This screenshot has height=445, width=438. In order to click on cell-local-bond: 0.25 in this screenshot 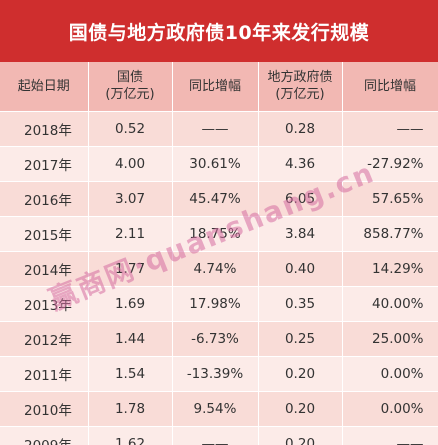, I will do `click(300, 339)`.